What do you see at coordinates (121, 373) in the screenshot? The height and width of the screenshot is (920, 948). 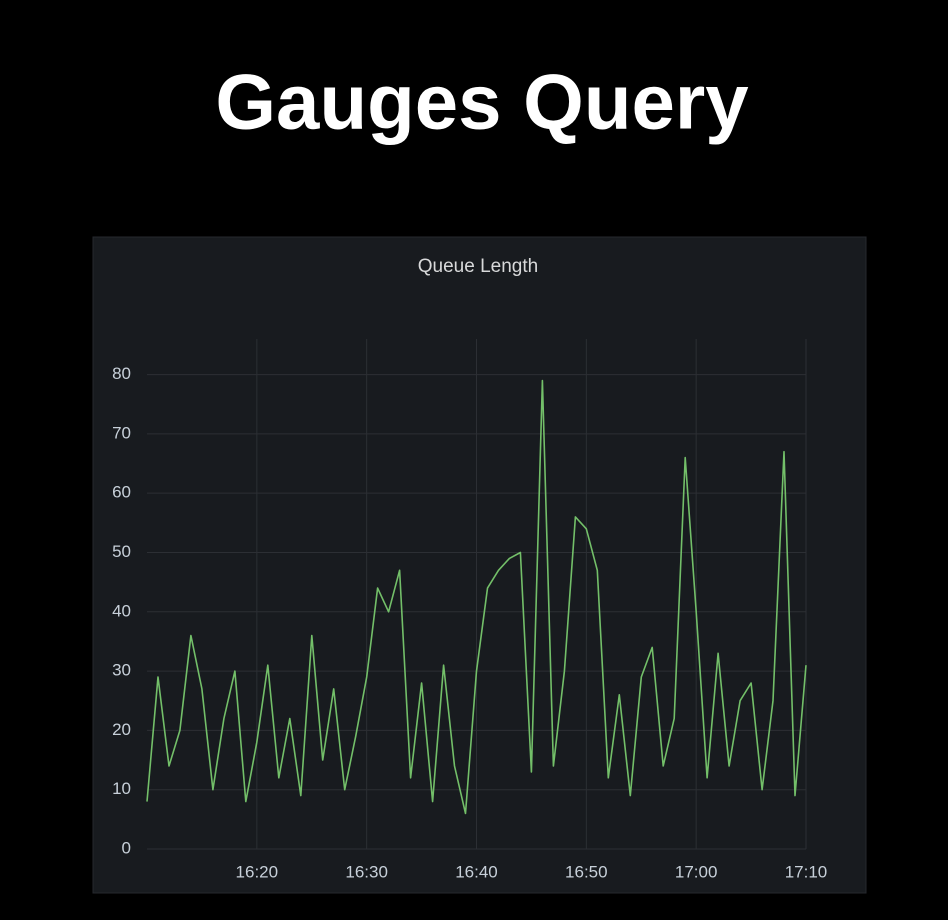 I see `y-tick-label: 80` at bounding box center [121, 373].